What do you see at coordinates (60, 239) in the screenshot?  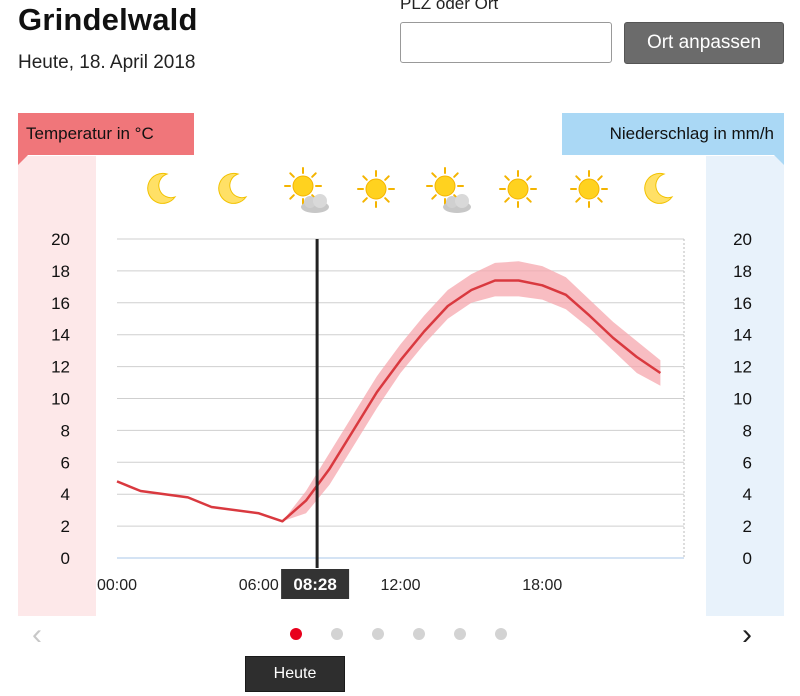 I see `y-tick-left: 20` at bounding box center [60, 239].